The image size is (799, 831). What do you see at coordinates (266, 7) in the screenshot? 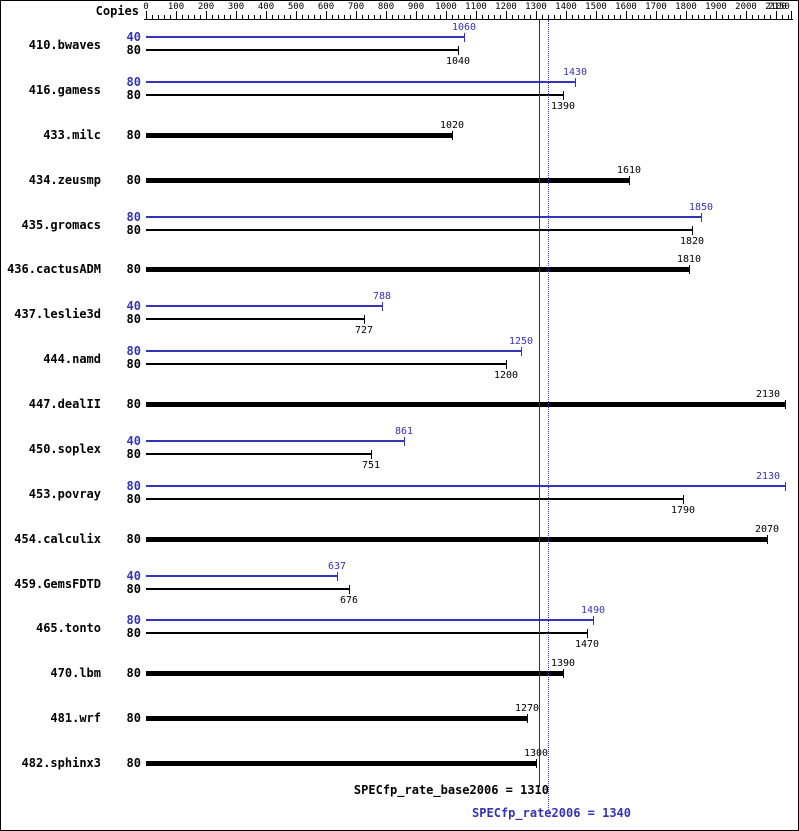
I see `axis-tick-label: 400` at bounding box center [266, 7].